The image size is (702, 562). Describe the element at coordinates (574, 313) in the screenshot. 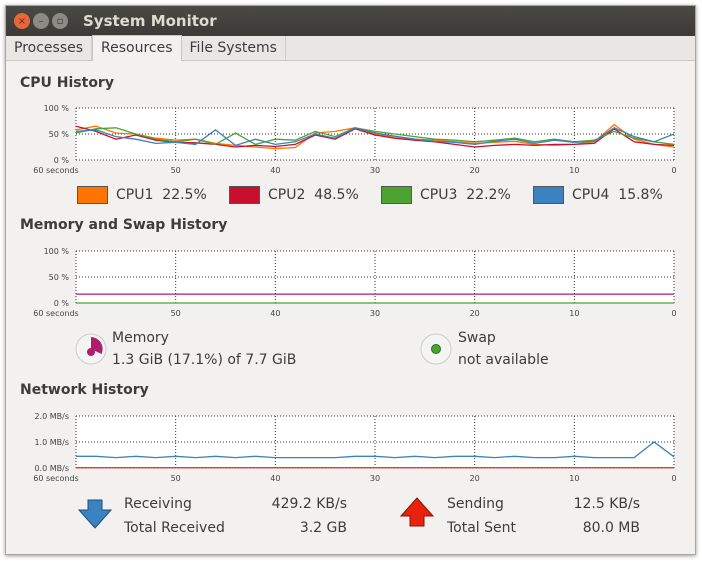

I see `memory-x-tick-label: 10` at that location.